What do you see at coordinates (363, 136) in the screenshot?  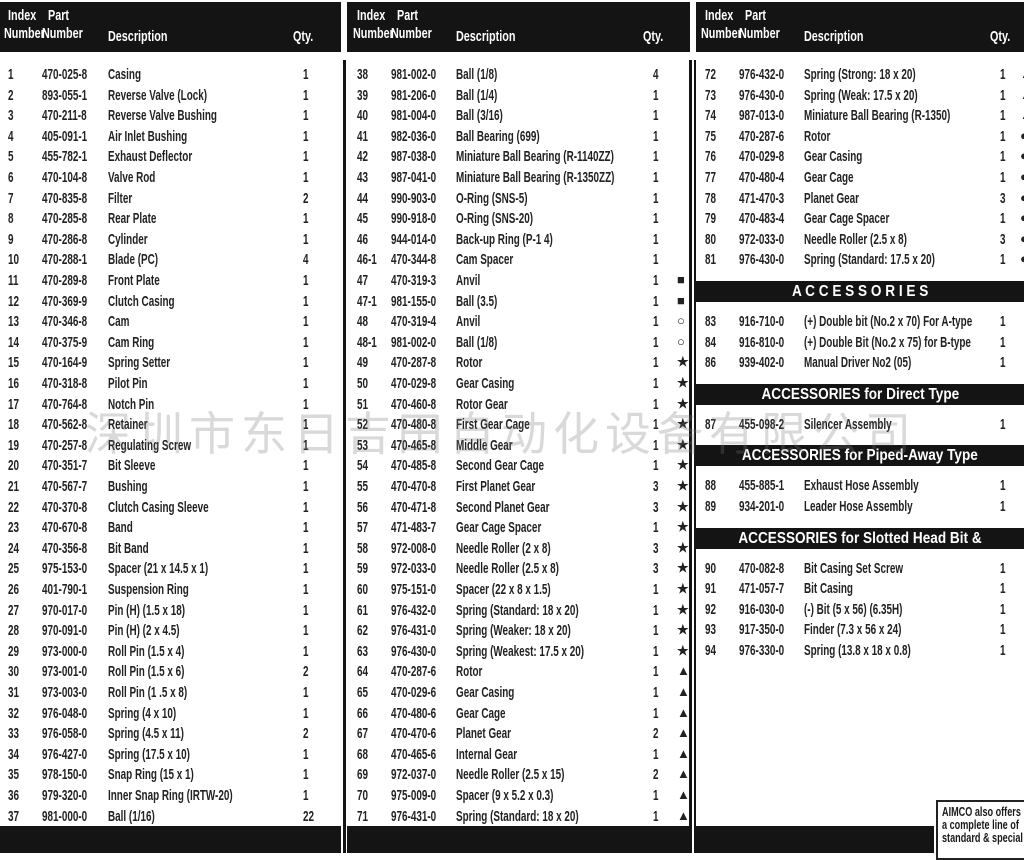 I see `index-number: 41` at bounding box center [363, 136].